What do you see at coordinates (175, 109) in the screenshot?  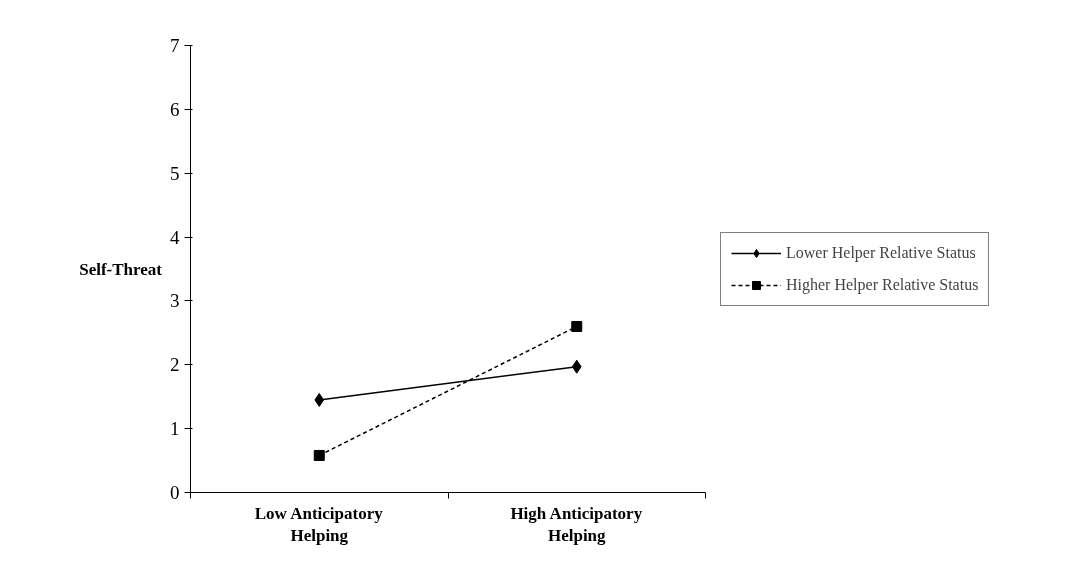 I see `y-tick-label: 6` at bounding box center [175, 109].